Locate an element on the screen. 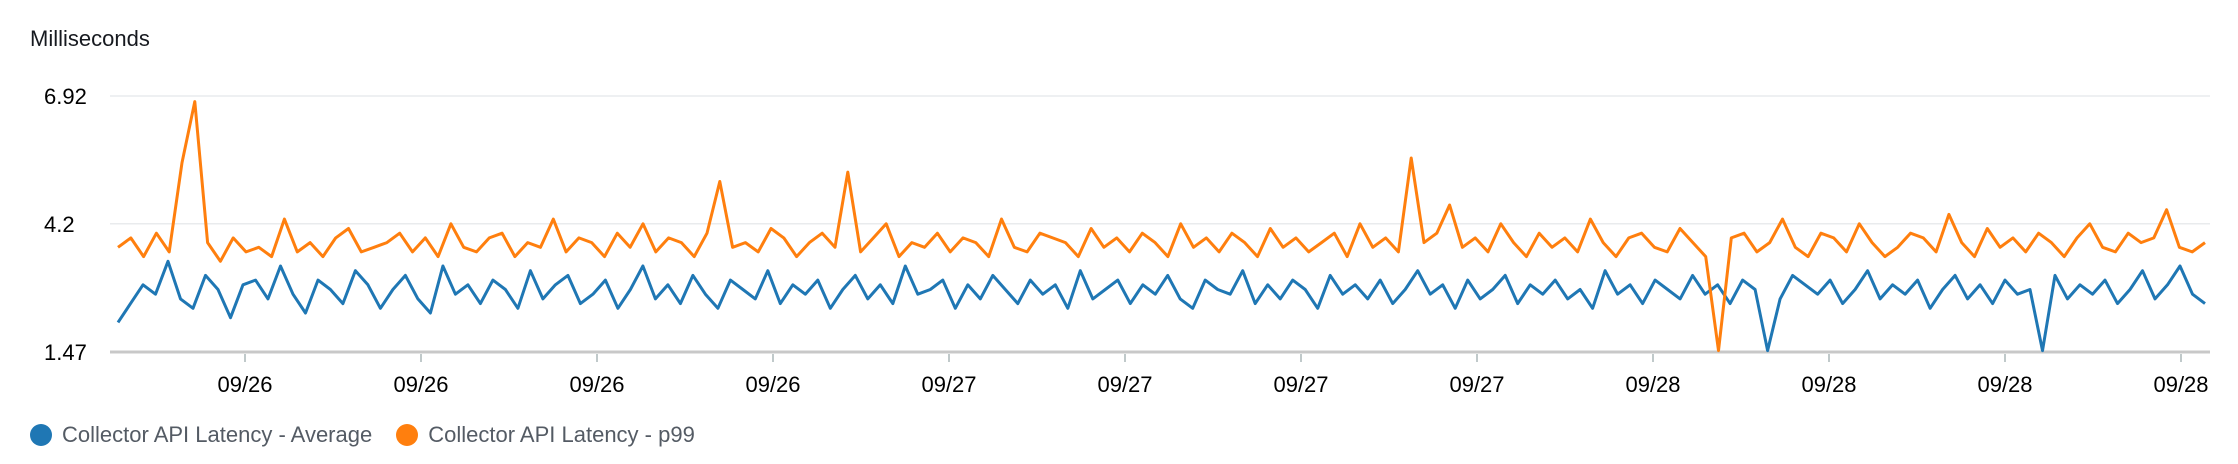 This screenshot has height=464, width=2238. legend-swatch-average is located at coordinates (41, 435).